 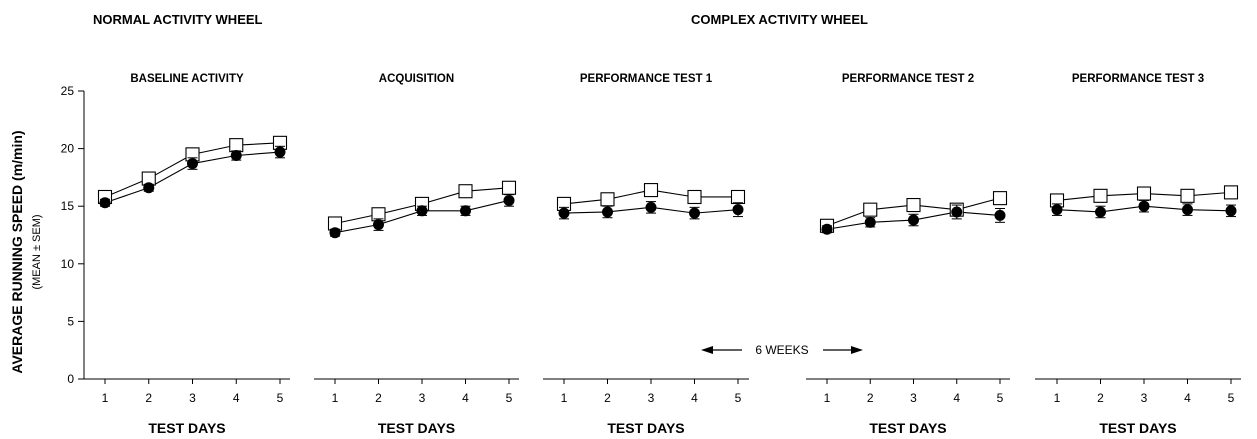 I want to click on y-tick-label: 10, so click(x=68, y=264).